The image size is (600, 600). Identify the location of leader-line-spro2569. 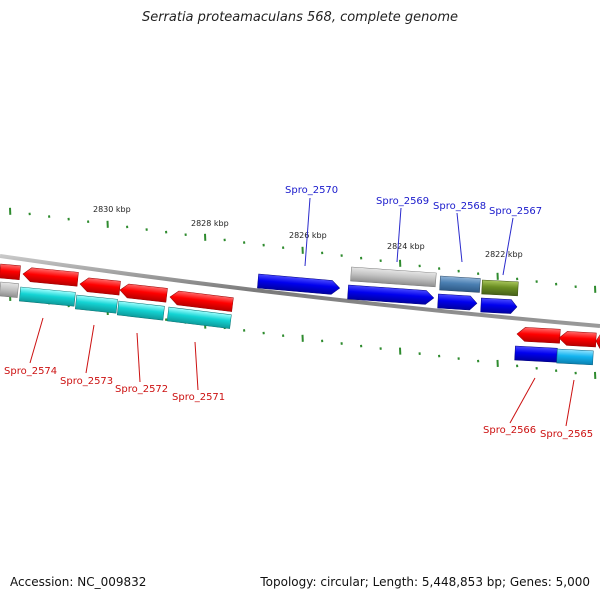
(399, 235).